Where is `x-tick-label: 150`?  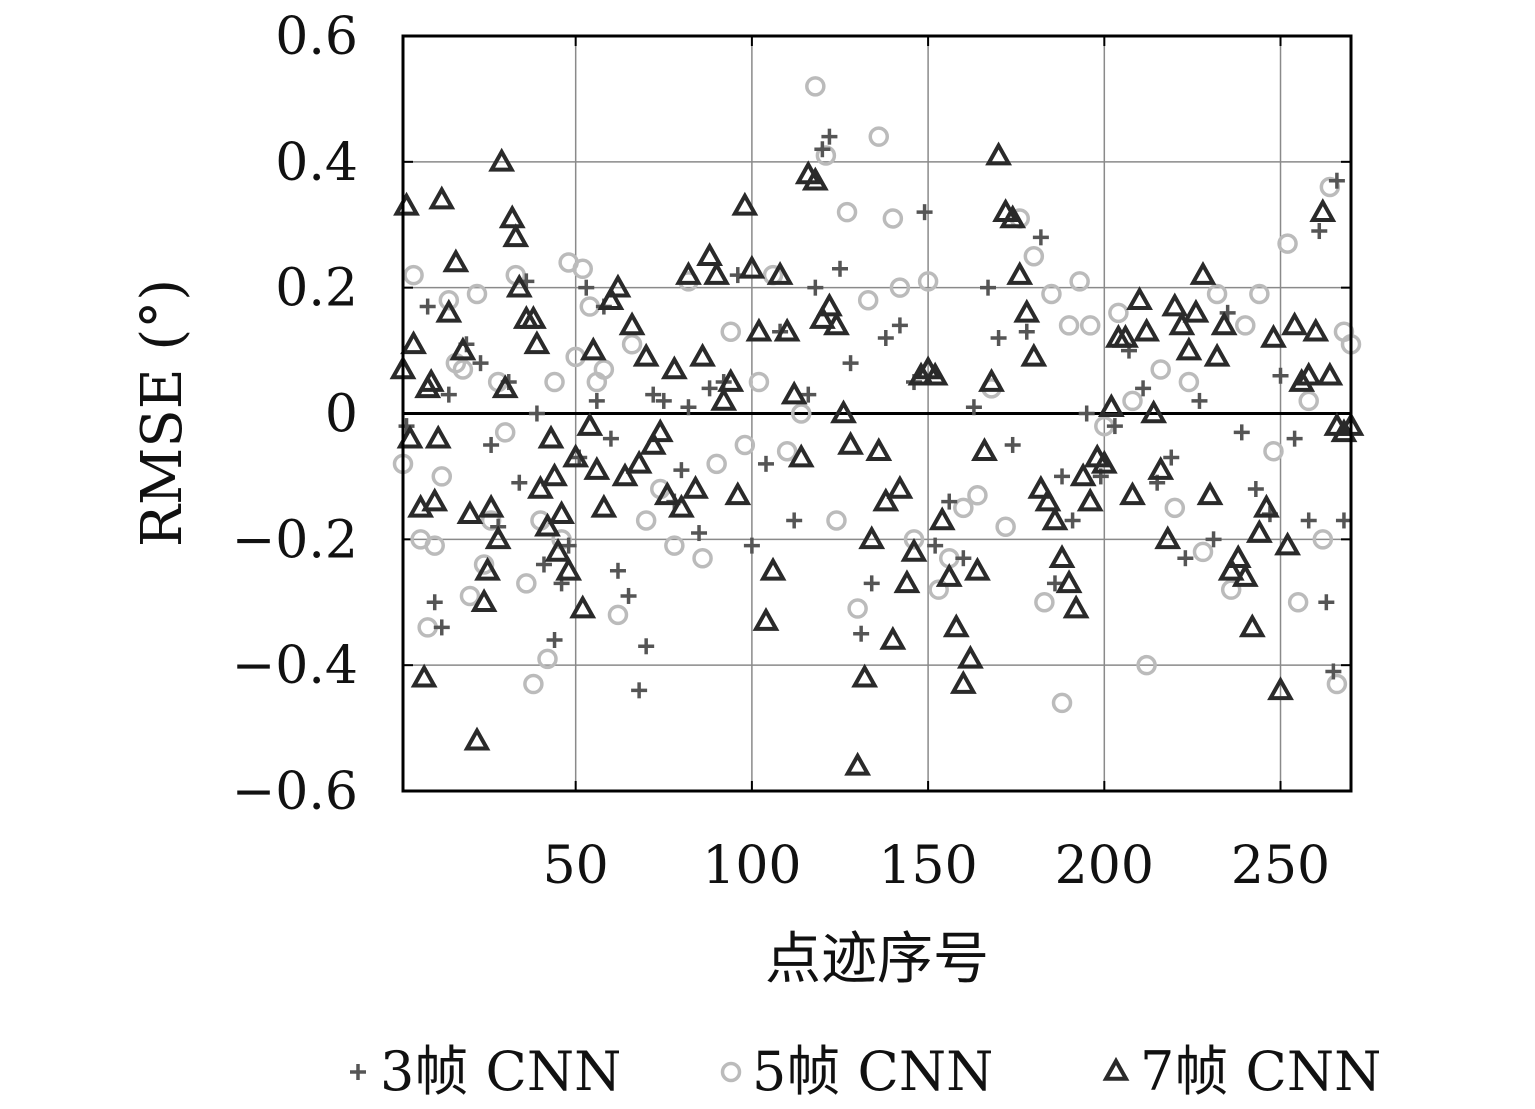
x-tick-label: 150 is located at coordinates (927, 866).